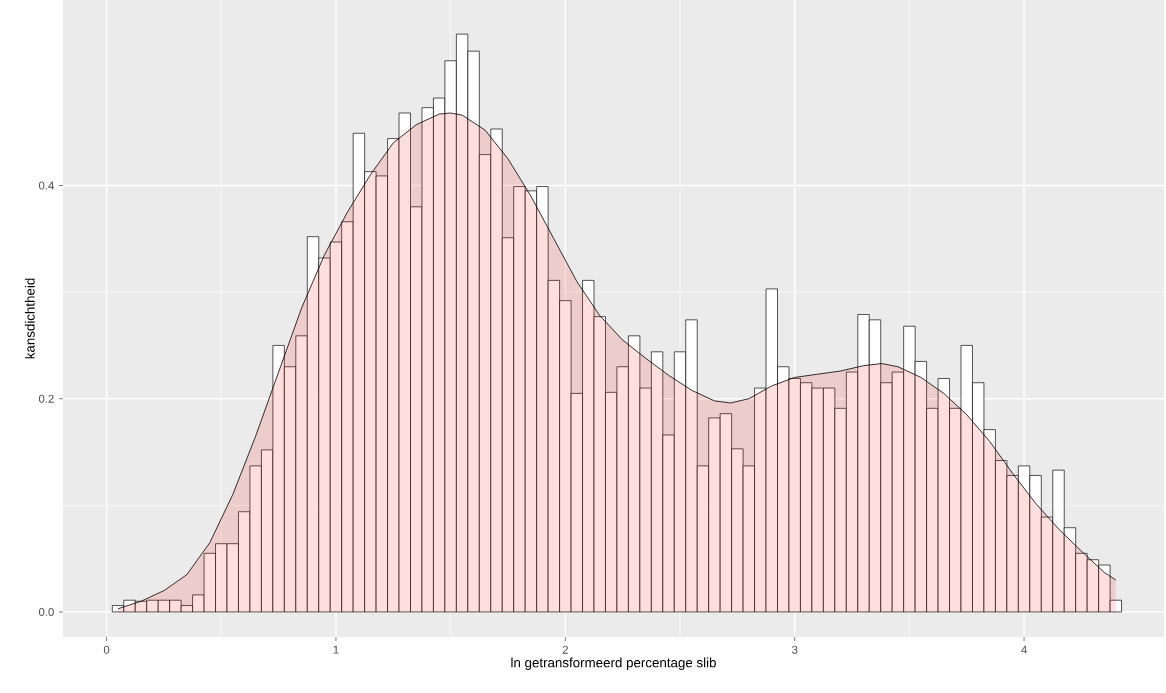  I want to click on x-tick-label: 1, so click(336, 649).